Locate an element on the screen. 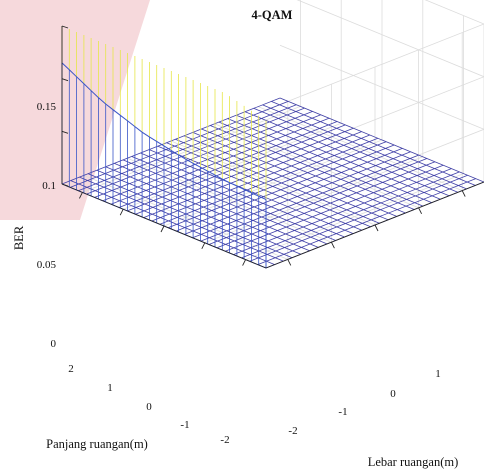  y-tick-label: 1 is located at coordinates (438, 374).